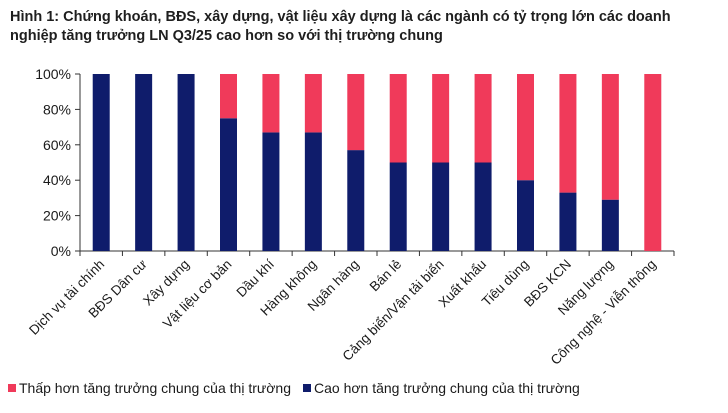  Describe the element at coordinates (57, 180) in the screenshot. I see `y-tick-label: 40%` at that location.